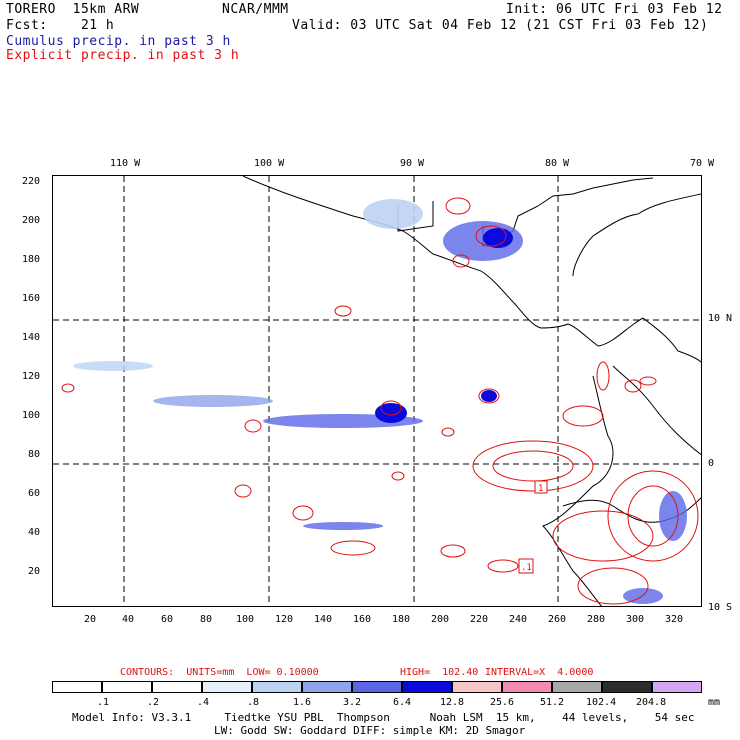  What do you see at coordinates (502, 702) in the screenshot?
I see `colorbar-label: 25.6` at bounding box center [502, 702].